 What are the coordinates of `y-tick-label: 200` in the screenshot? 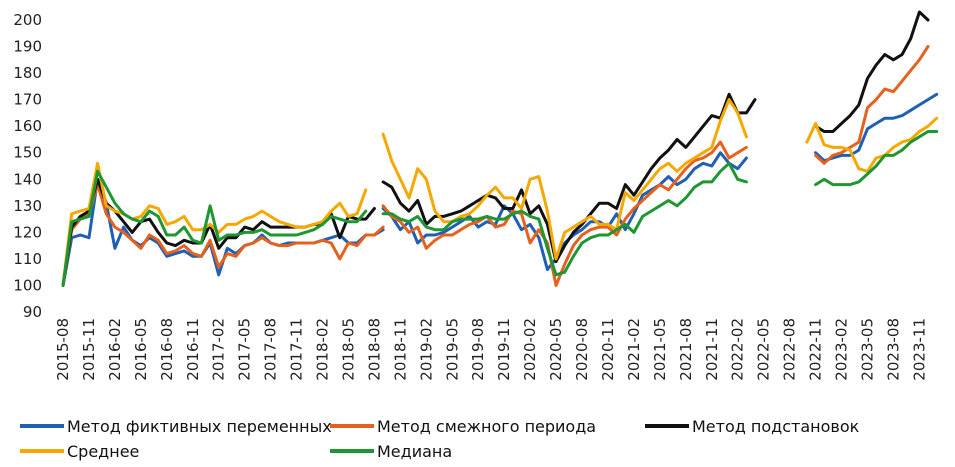 It's located at (27, 20).